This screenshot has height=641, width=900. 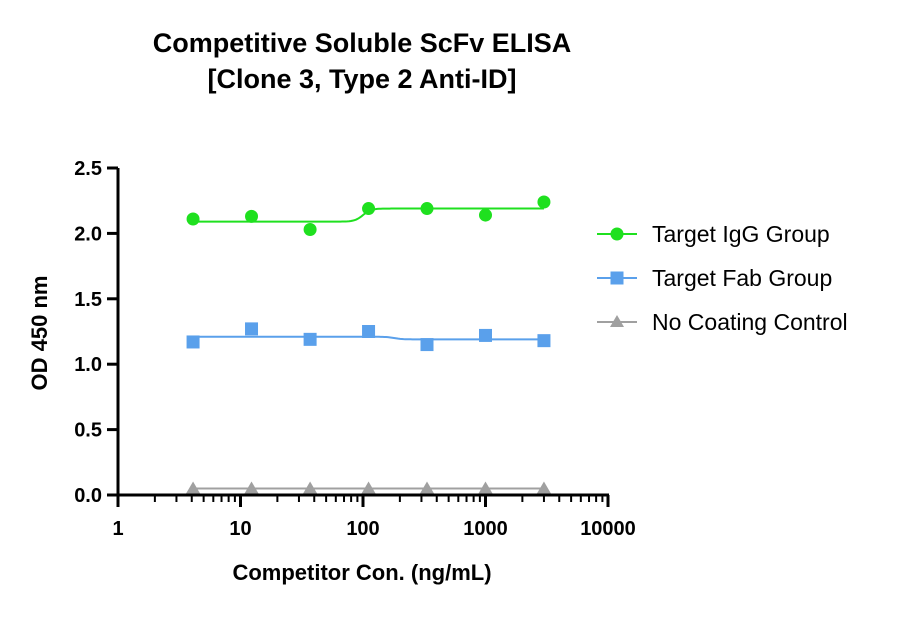 What do you see at coordinates (88, 431) in the screenshot?
I see `y-tick-label: 0.5` at bounding box center [88, 431].